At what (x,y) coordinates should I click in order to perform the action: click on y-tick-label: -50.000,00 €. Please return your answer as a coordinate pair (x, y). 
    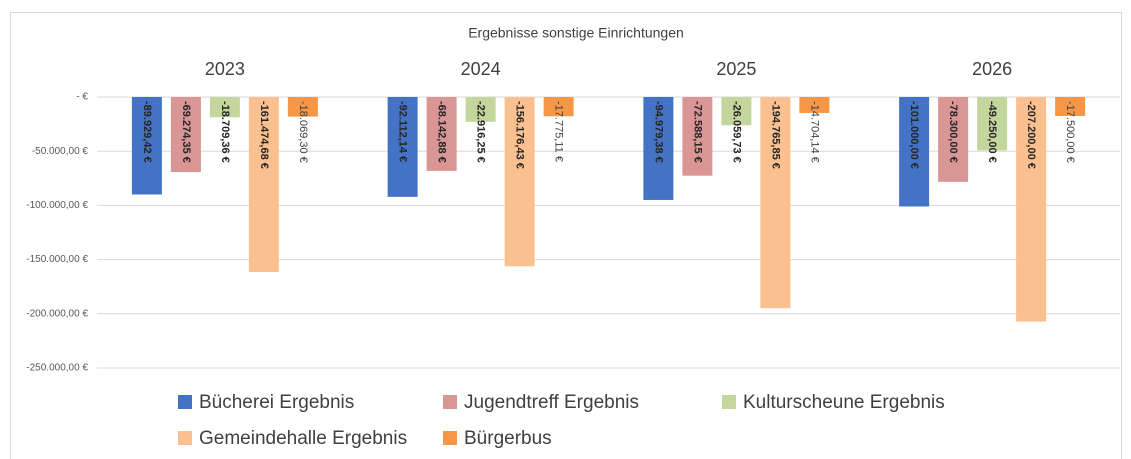
    Looking at the image, I should click on (60, 151).